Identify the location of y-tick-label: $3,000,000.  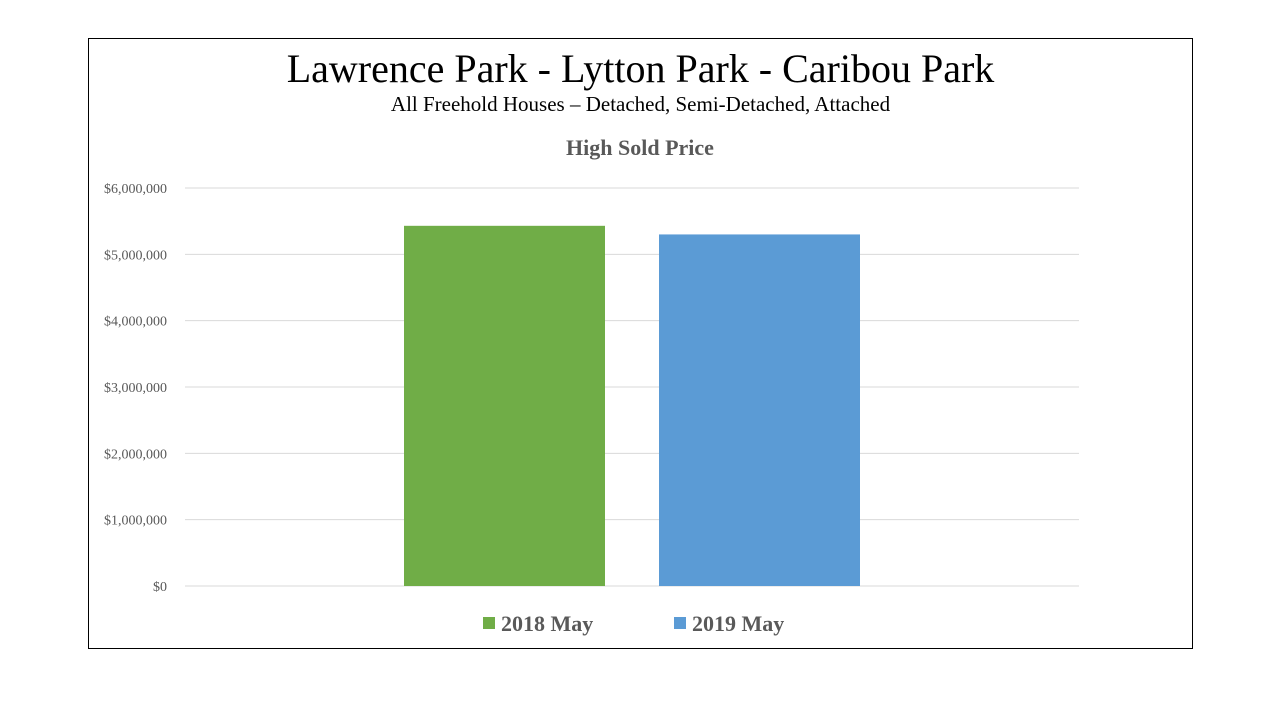
(135, 388).